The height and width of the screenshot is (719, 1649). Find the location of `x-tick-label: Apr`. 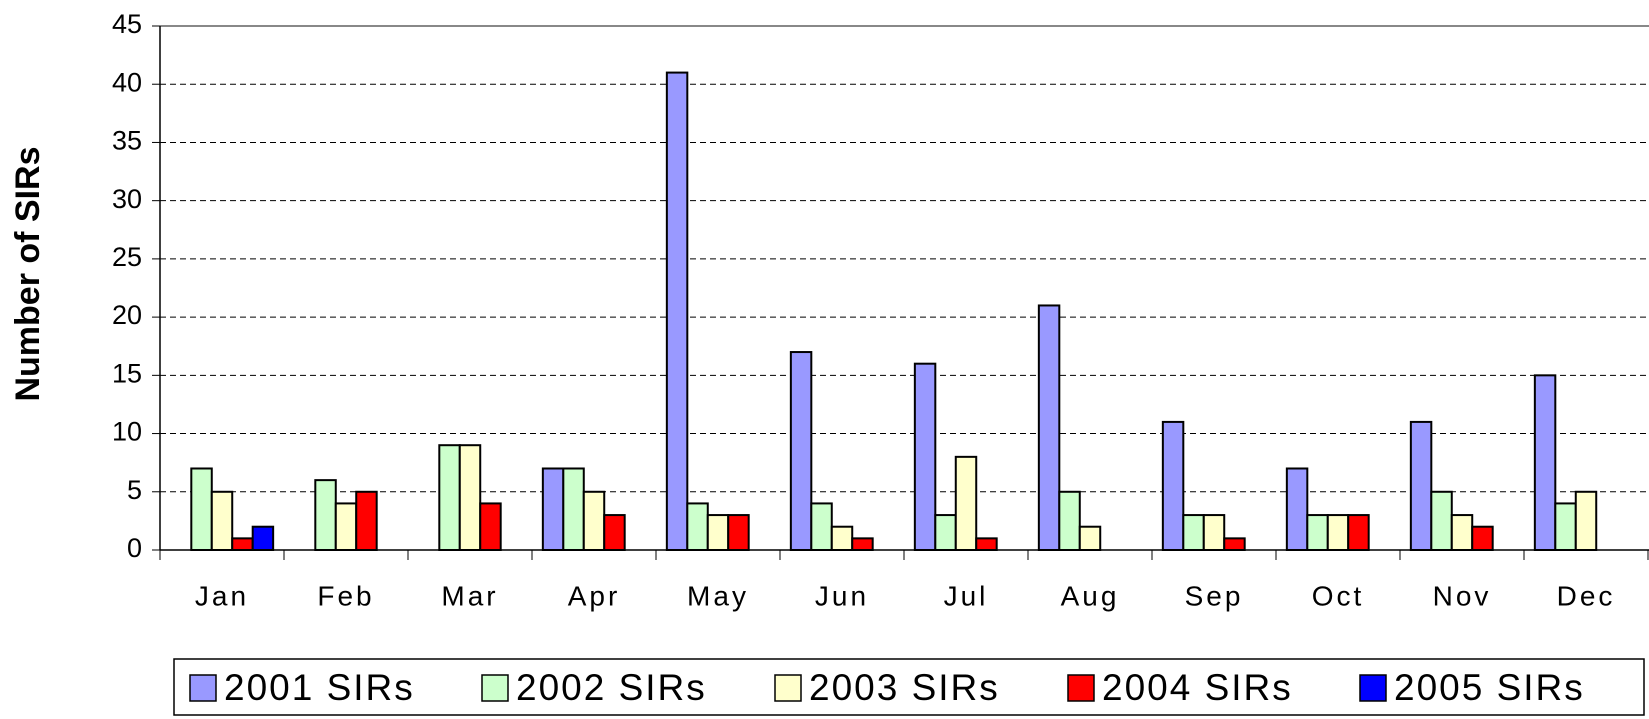

x-tick-label: Apr is located at coordinates (594, 595).